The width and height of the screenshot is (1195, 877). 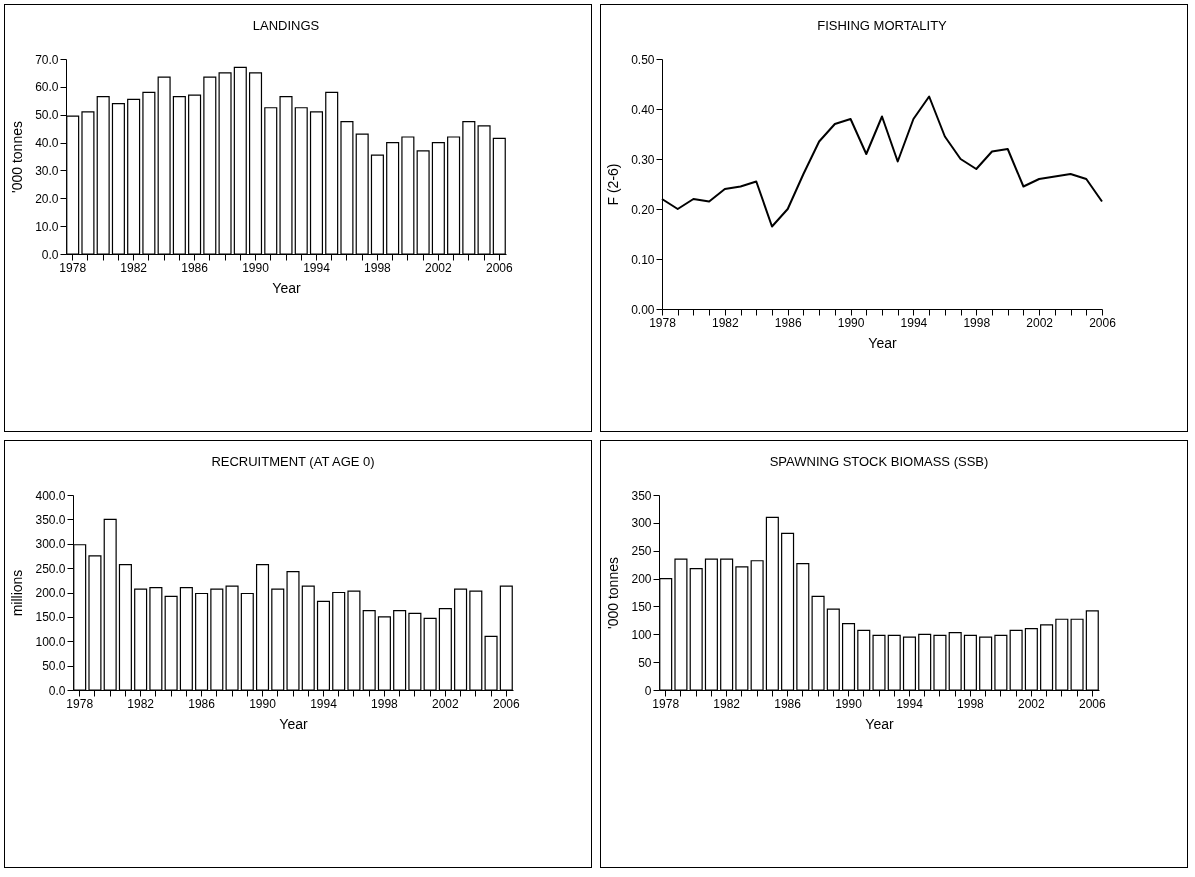 I want to click on y-tick-label: 350.0, so click(x=50, y=519).